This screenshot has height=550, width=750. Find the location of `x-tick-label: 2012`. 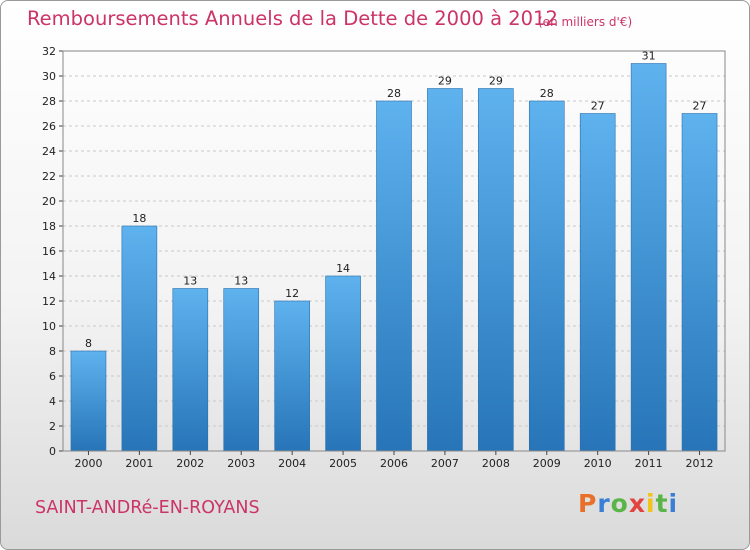

x-tick-label: 2012 is located at coordinates (700, 463).